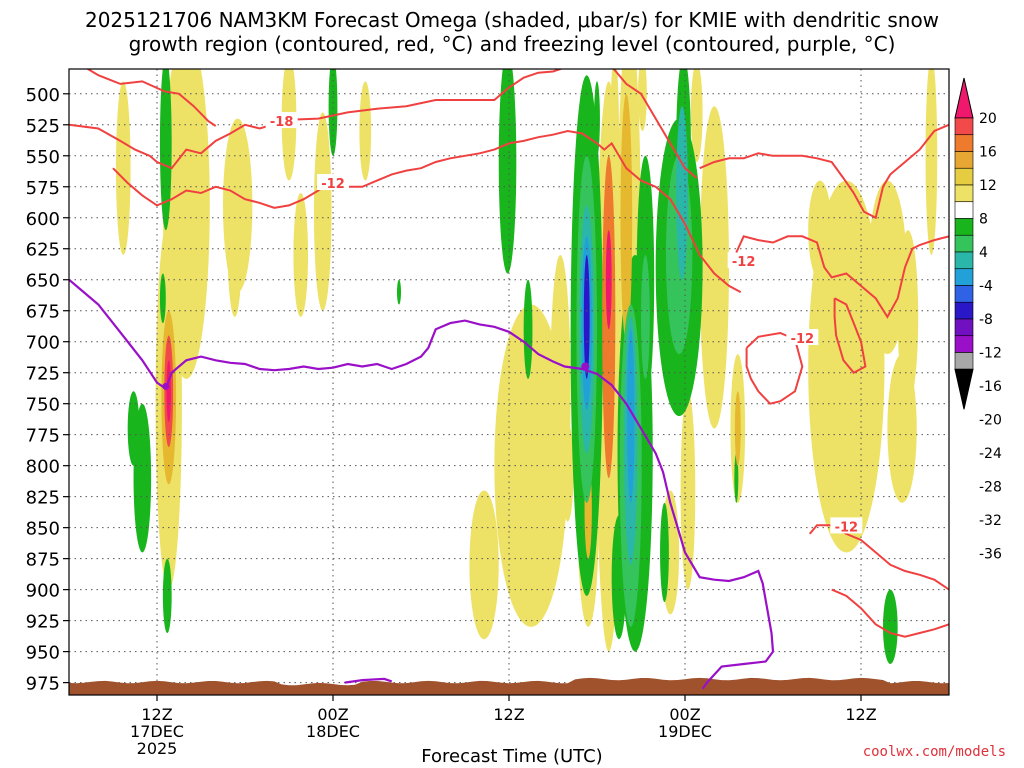 This screenshot has width=1024, height=768. Describe the element at coordinates (990, 488) in the screenshot. I see `colorbar-label-11: -28` at that location.